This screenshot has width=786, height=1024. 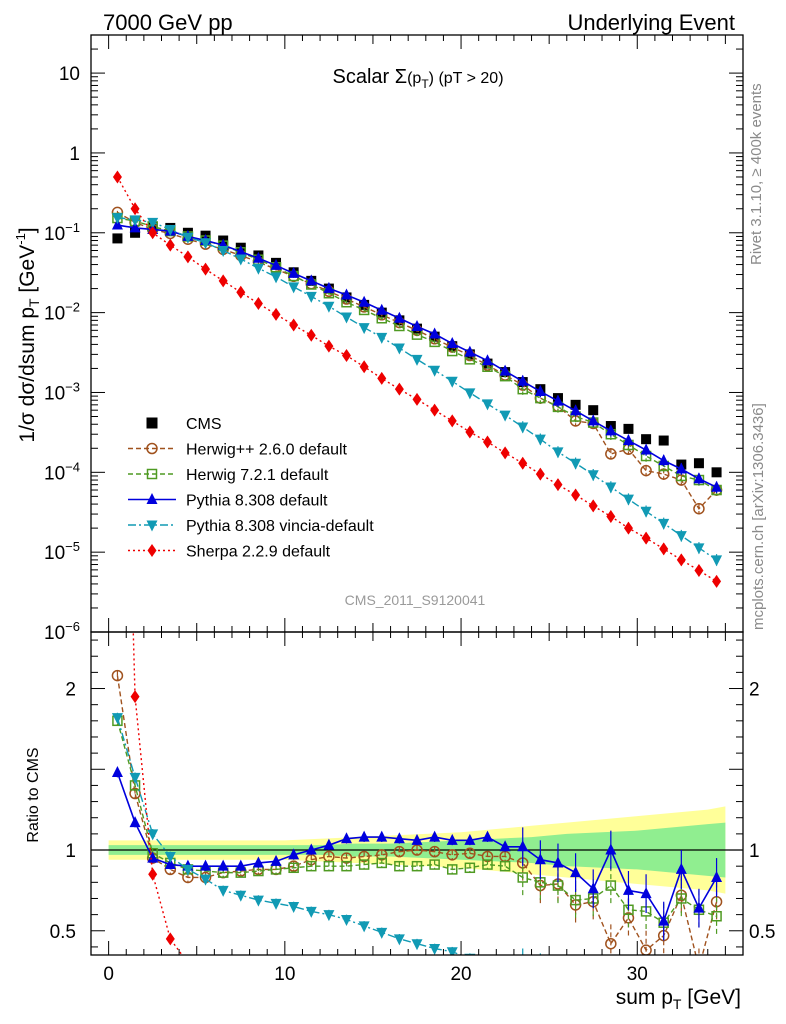 I want to click on y-tick-label: 10⁻¹, so click(x=62, y=232).